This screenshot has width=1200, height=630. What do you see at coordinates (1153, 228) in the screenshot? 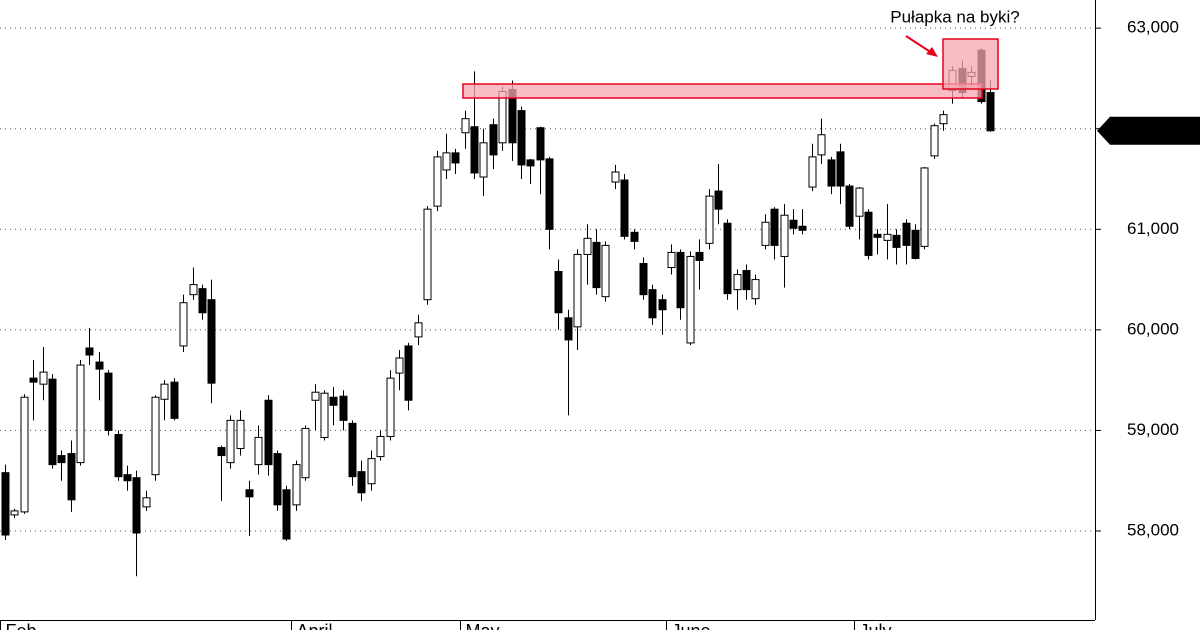
I see `y-tick-label: 61,000` at bounding box center [1153, 228].